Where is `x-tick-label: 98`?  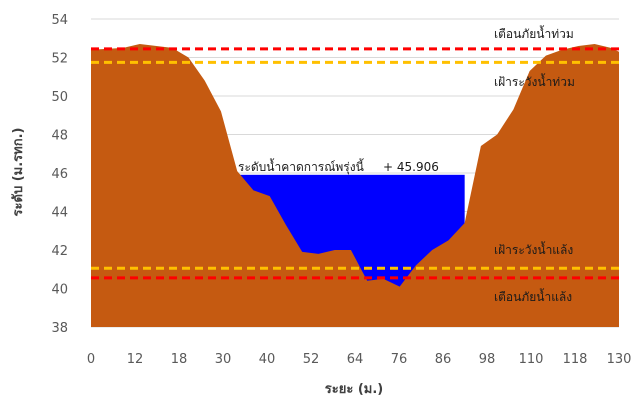
x-tick-label: 98 is located at coordinates (487, 359).